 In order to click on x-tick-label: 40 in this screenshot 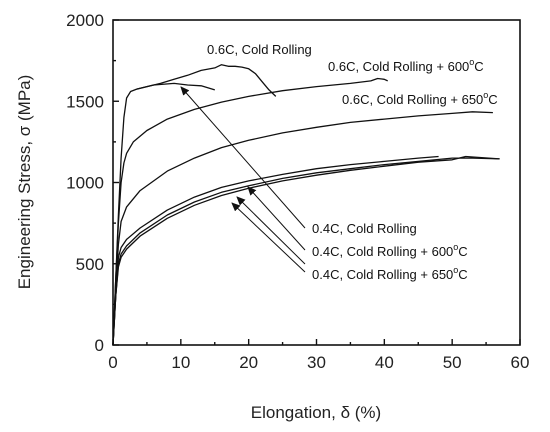, I will do `click(384, 362)`.